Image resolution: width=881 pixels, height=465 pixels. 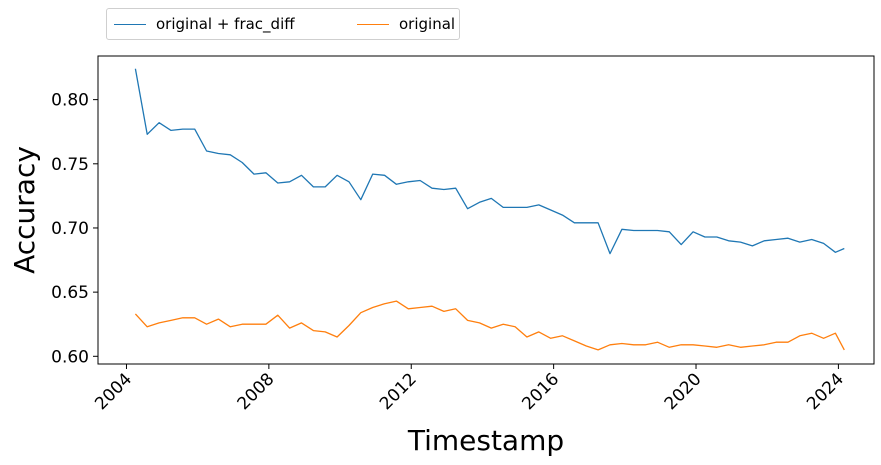 What do you see at coordinates (683, 391) in the screenshot?
I see `x-tick-label: 2020` at bounding box center [683, 391].